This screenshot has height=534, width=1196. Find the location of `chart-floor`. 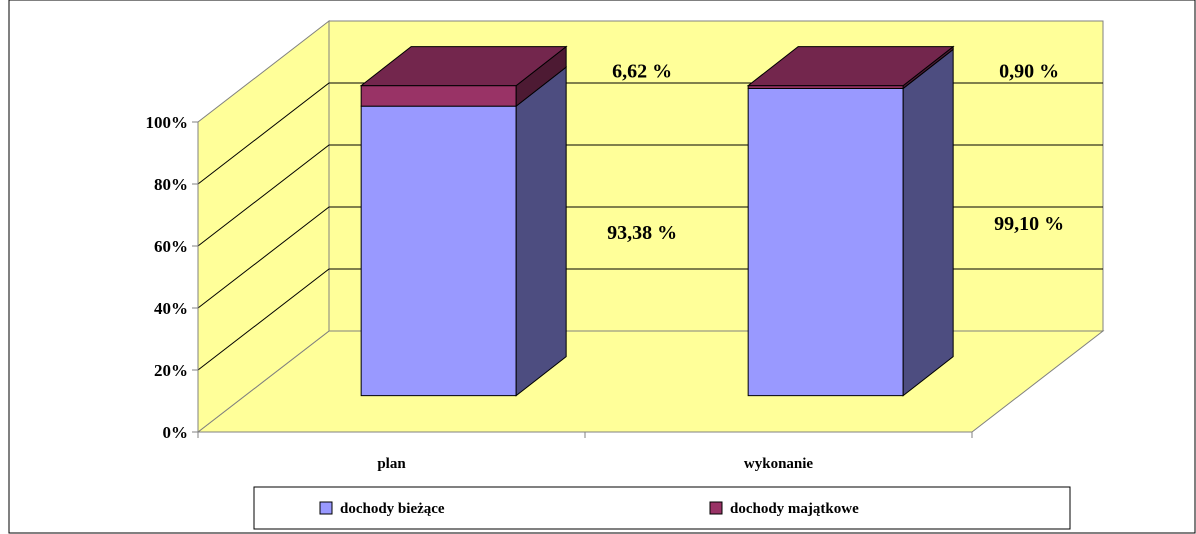

chart-floor is located at coordinates (650, 381).